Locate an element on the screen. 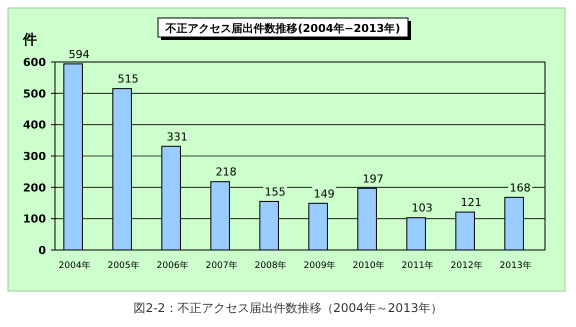 The height and width of the screenshot is (327, 576). chart-title: 不正アクセス届出件数推移(2004年−2013年) is located at coordinates (282, 28).